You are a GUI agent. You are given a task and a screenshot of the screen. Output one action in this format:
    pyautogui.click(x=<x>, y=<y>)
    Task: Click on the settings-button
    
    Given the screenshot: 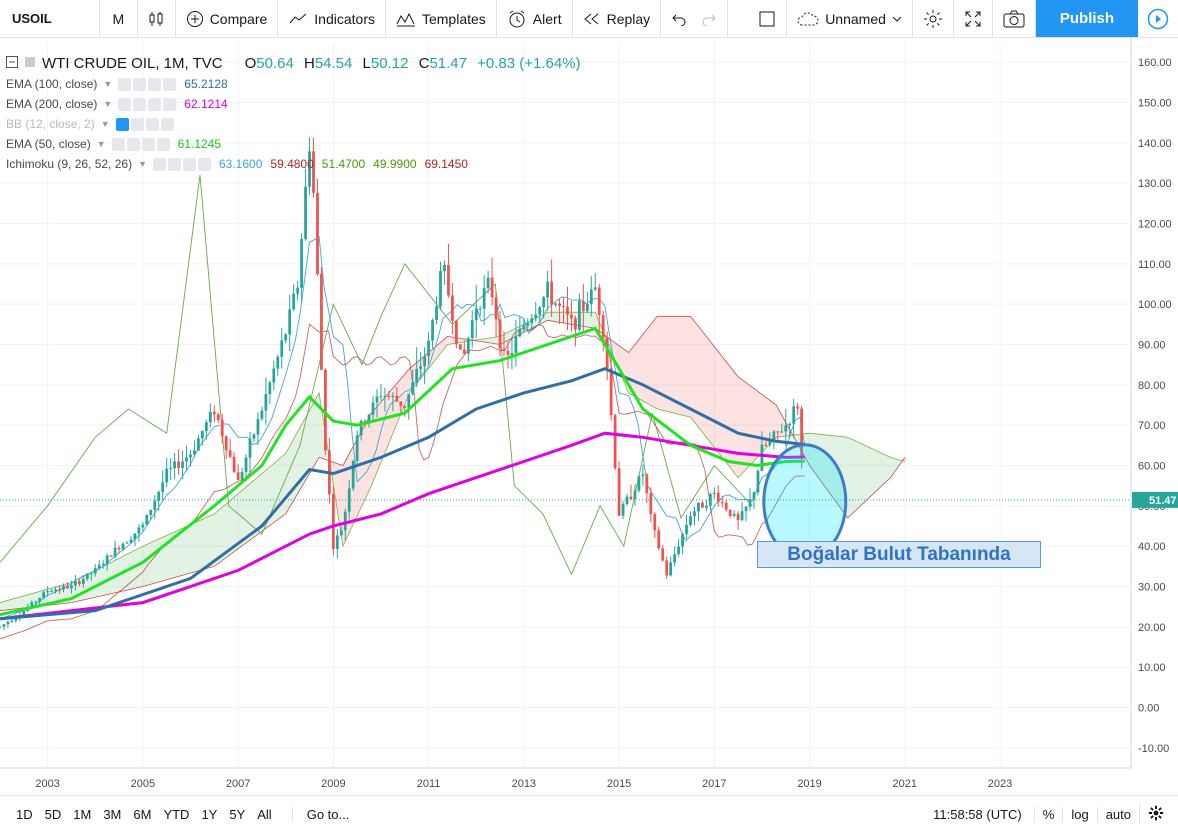 What is the action you would take?
    pyautogui.click(x=933, y=18)
    